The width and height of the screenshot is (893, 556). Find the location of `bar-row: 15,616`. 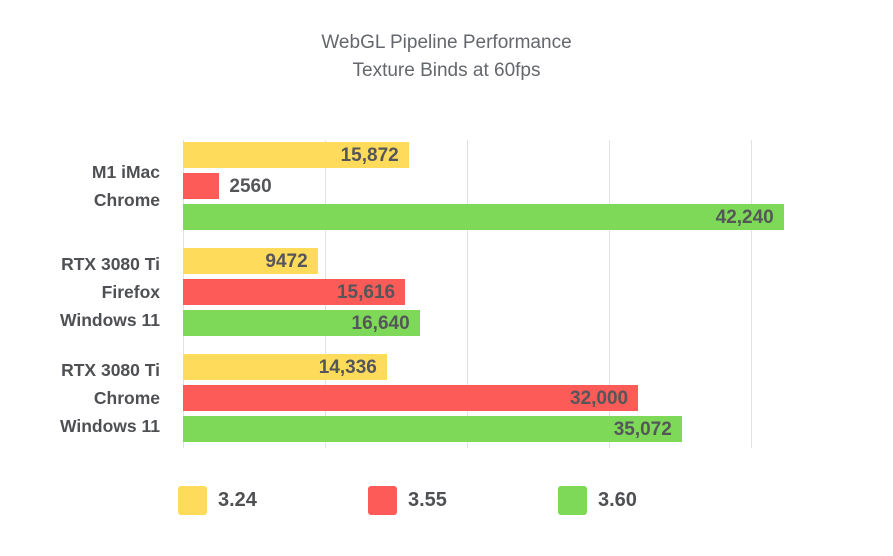

bar-row: 15,616 is located at coordinates (538, 292).